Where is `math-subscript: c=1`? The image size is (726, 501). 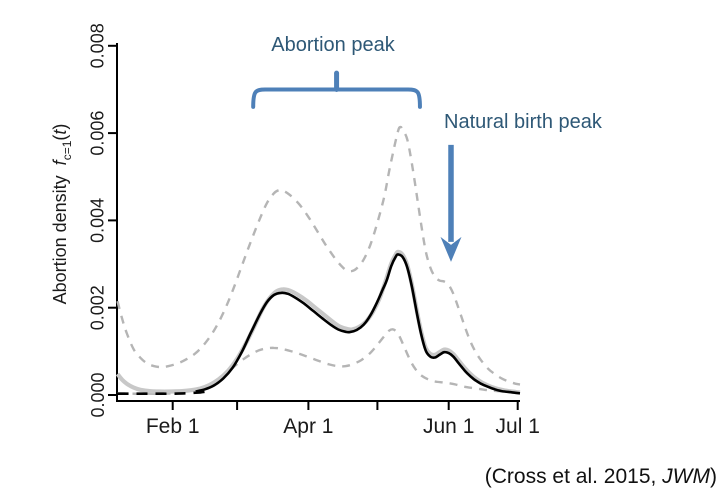 math-subscript: c=1 is located at coordinates (66, 150).